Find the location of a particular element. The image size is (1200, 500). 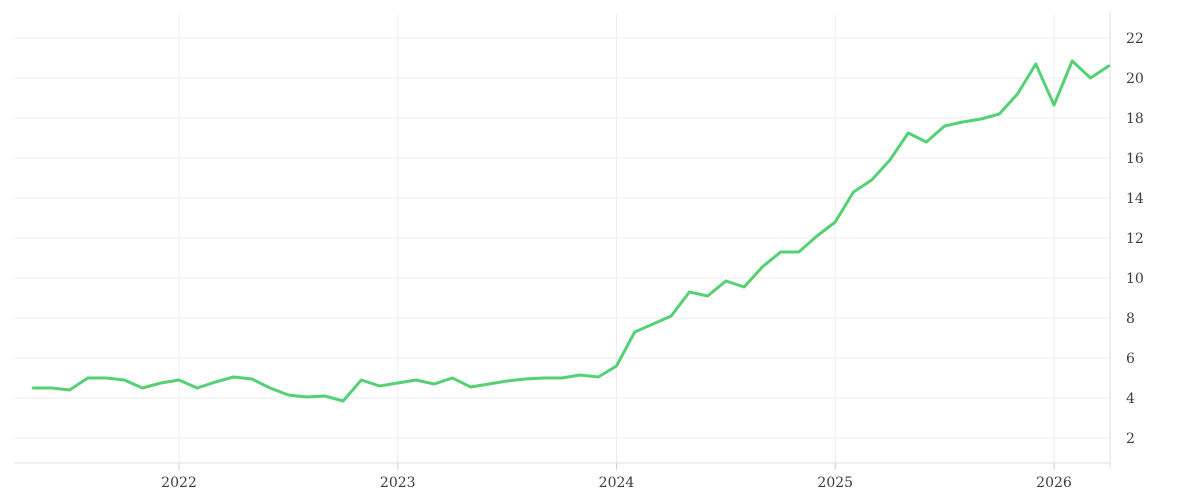

x-axis-tick-label: 2024 is located at coordinates (617, 483).